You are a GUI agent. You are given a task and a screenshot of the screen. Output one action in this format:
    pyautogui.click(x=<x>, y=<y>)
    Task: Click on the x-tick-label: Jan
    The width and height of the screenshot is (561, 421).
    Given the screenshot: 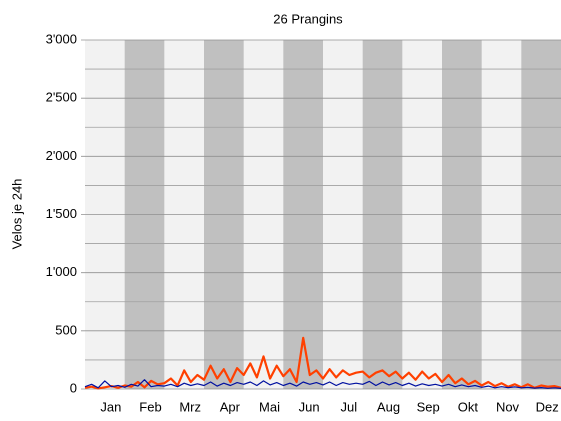 What is the action you would take?
    pyautogui.click(x=110, y=406)
    